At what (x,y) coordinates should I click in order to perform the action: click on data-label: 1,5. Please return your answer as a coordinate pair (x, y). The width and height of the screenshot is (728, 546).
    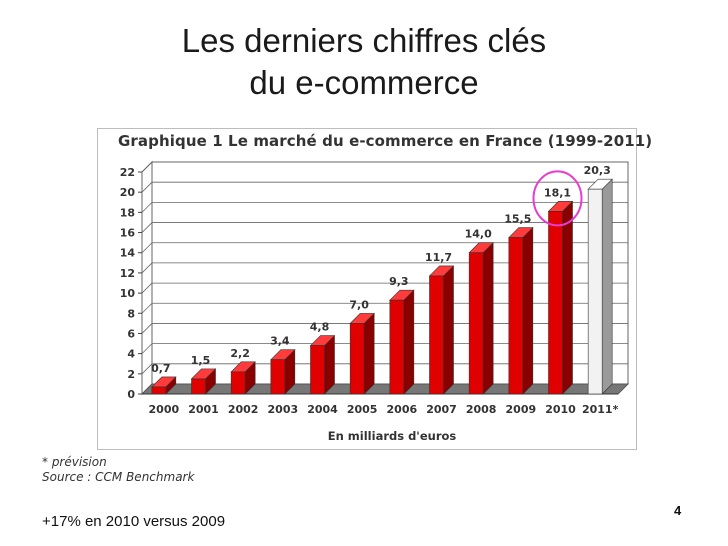
    Looking at the image, I should click on (201, 360).